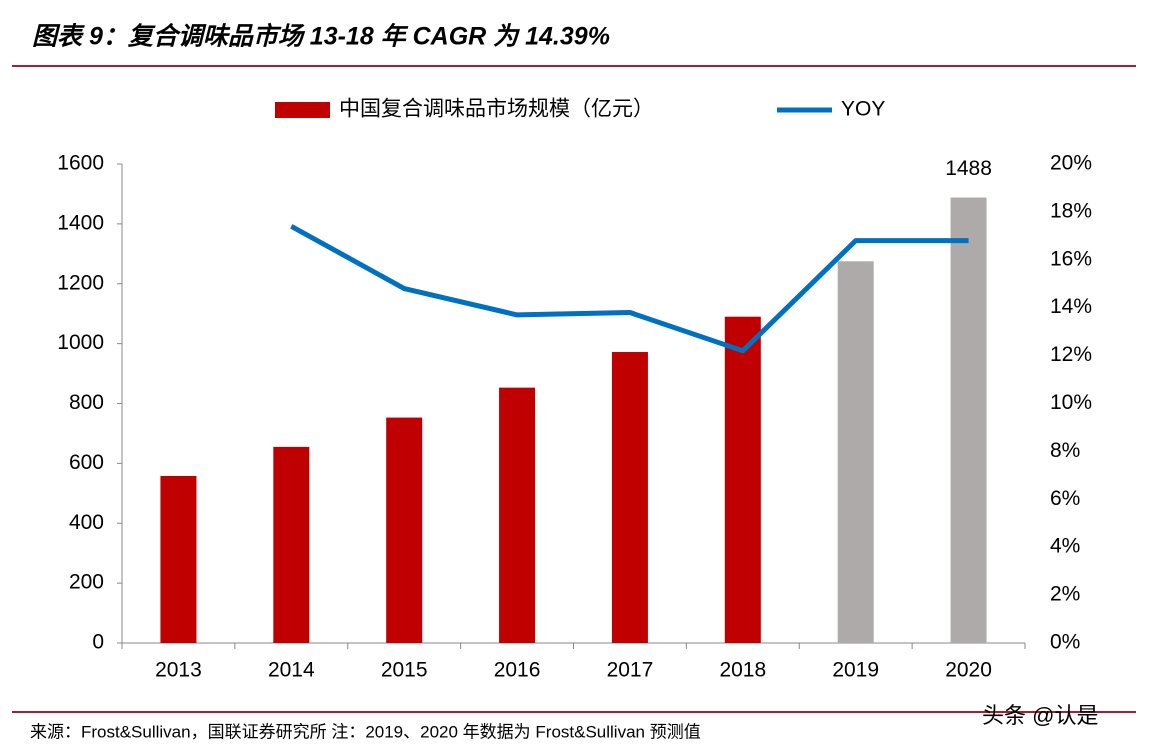 The image size is (1158, 754). I want to click on legend-label: 中国复合调味品市场规模（亿元）, so click(496, 109).